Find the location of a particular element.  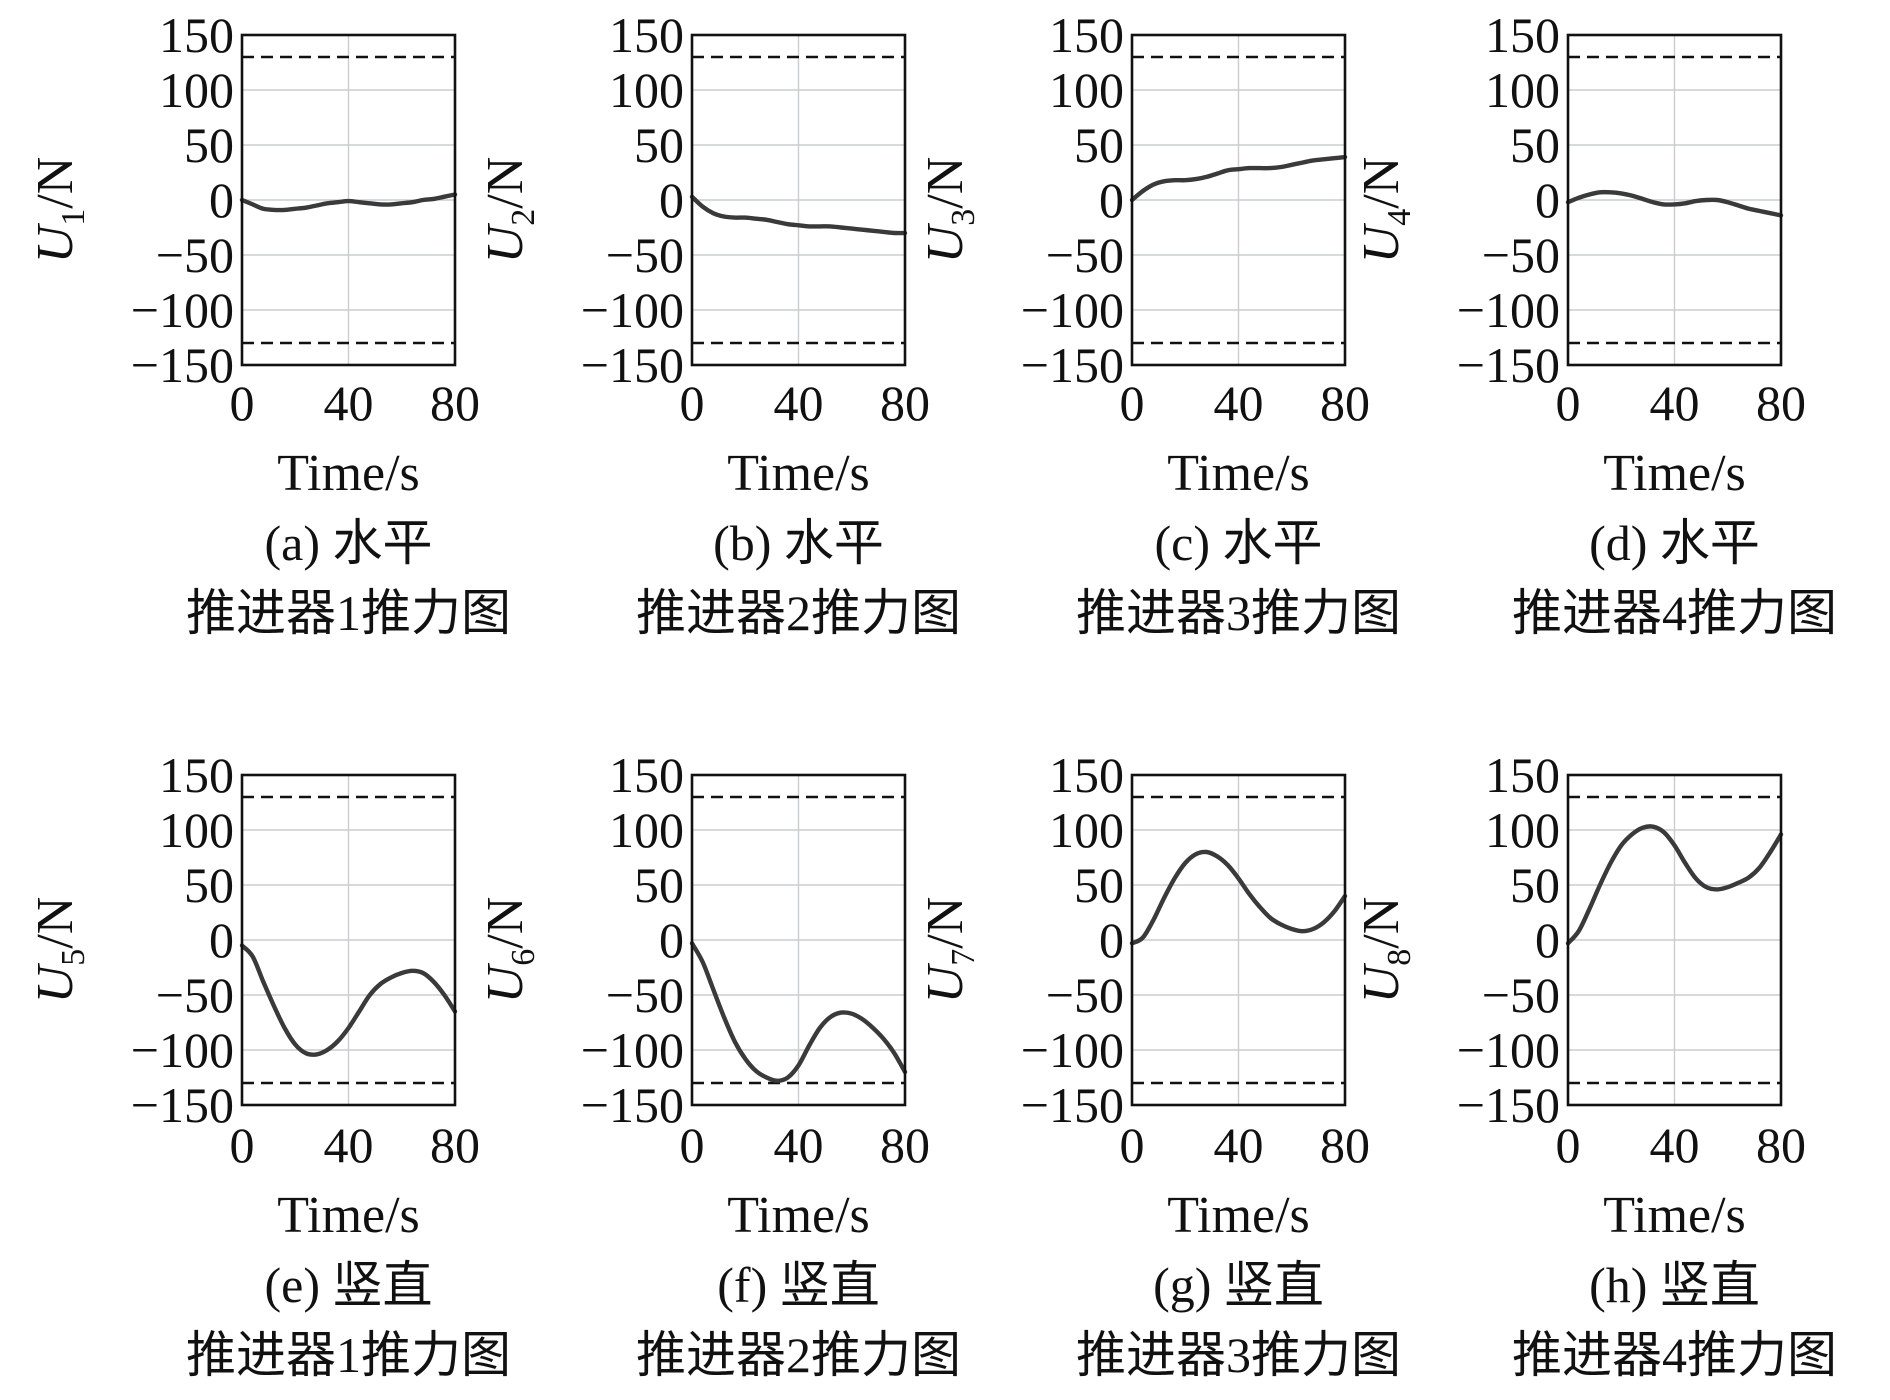

subplot-caption-line1: (h) 竖直 is located at coordinates (1674, 1285).